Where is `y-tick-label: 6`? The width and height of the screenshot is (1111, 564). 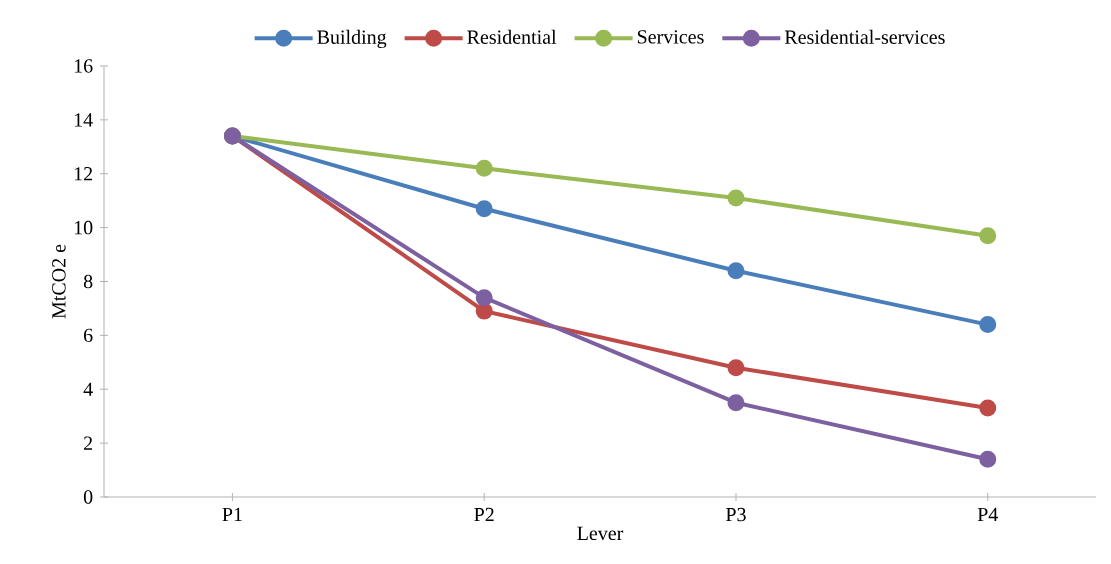 y-tick-label: 6 is located at coordinates (88, 335).